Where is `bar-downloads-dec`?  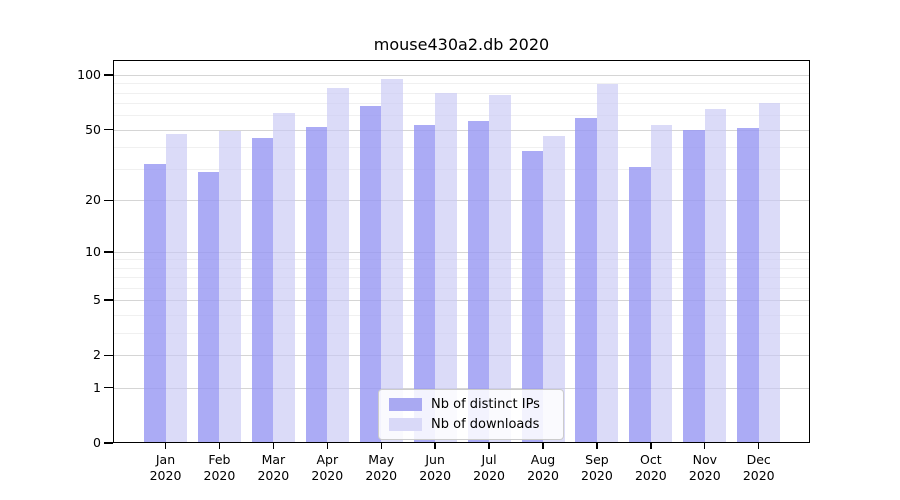 bar-downloads-dec is located at coordinates (769, 273).